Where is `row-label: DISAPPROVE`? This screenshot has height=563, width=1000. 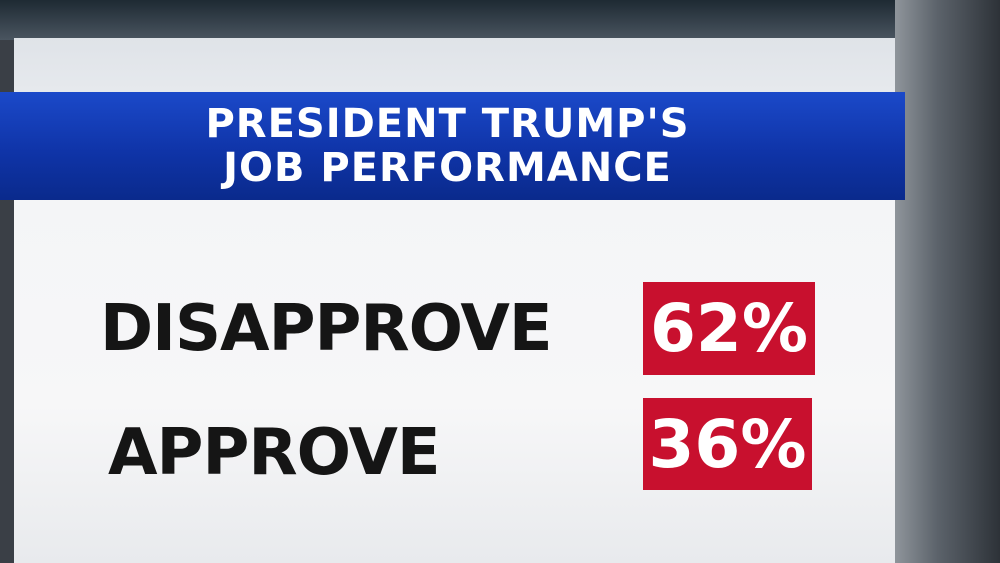
row-label: DISAPPROVE is located at coordinates (326, 329).